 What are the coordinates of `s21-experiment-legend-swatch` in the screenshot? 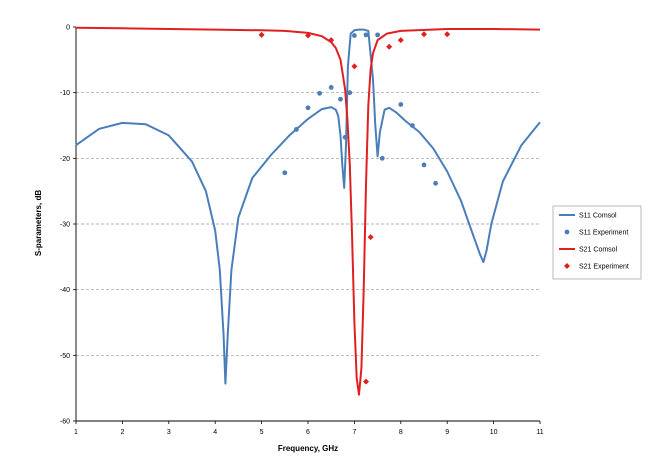 It's located at (567, 266).